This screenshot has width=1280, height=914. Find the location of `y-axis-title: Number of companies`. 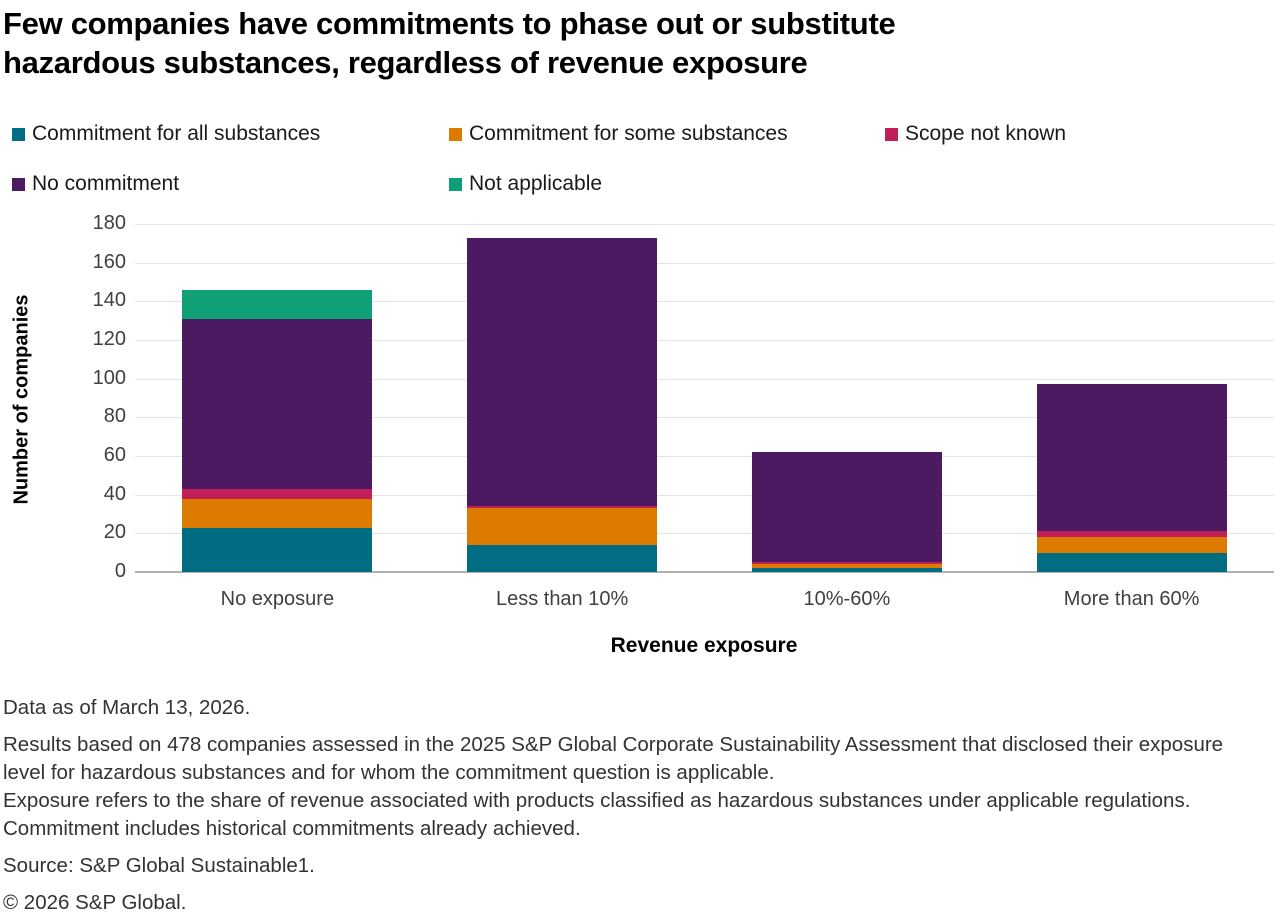

y-axis-title: Number of companies is located at coordinates (21, 399).